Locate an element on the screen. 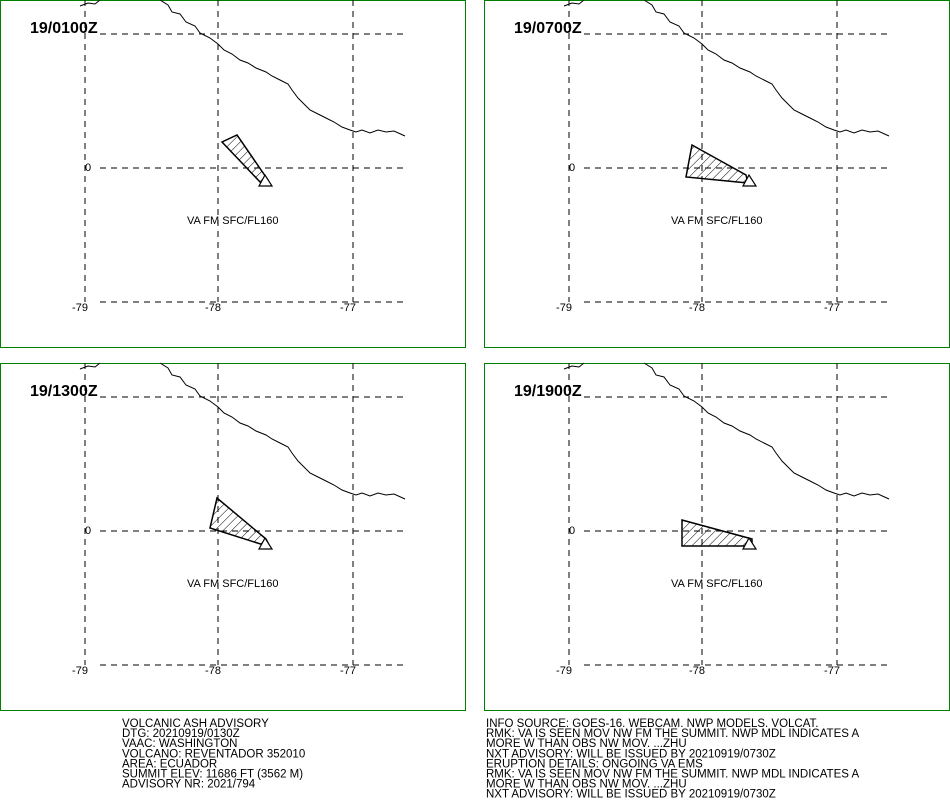  advisory-line: VAAC: WASHINGTON is located at coordinates (179, 744).